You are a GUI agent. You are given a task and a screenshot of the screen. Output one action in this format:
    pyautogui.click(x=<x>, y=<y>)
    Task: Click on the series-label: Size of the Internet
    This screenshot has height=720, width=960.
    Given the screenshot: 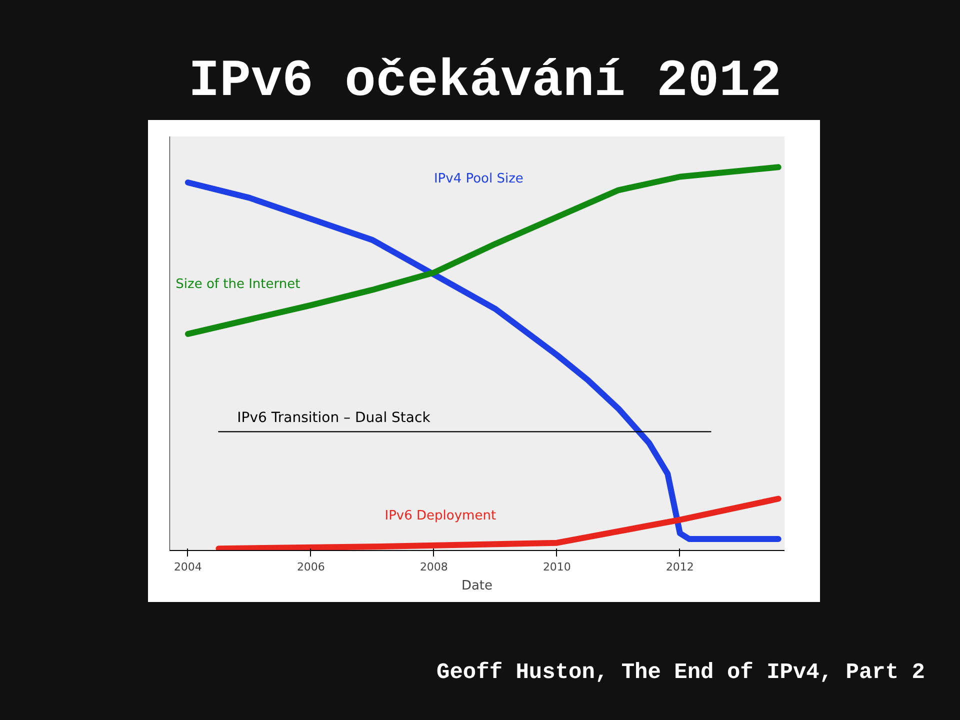 What is the action you would take?
    pyautogui.click(x=238, y=284)
    